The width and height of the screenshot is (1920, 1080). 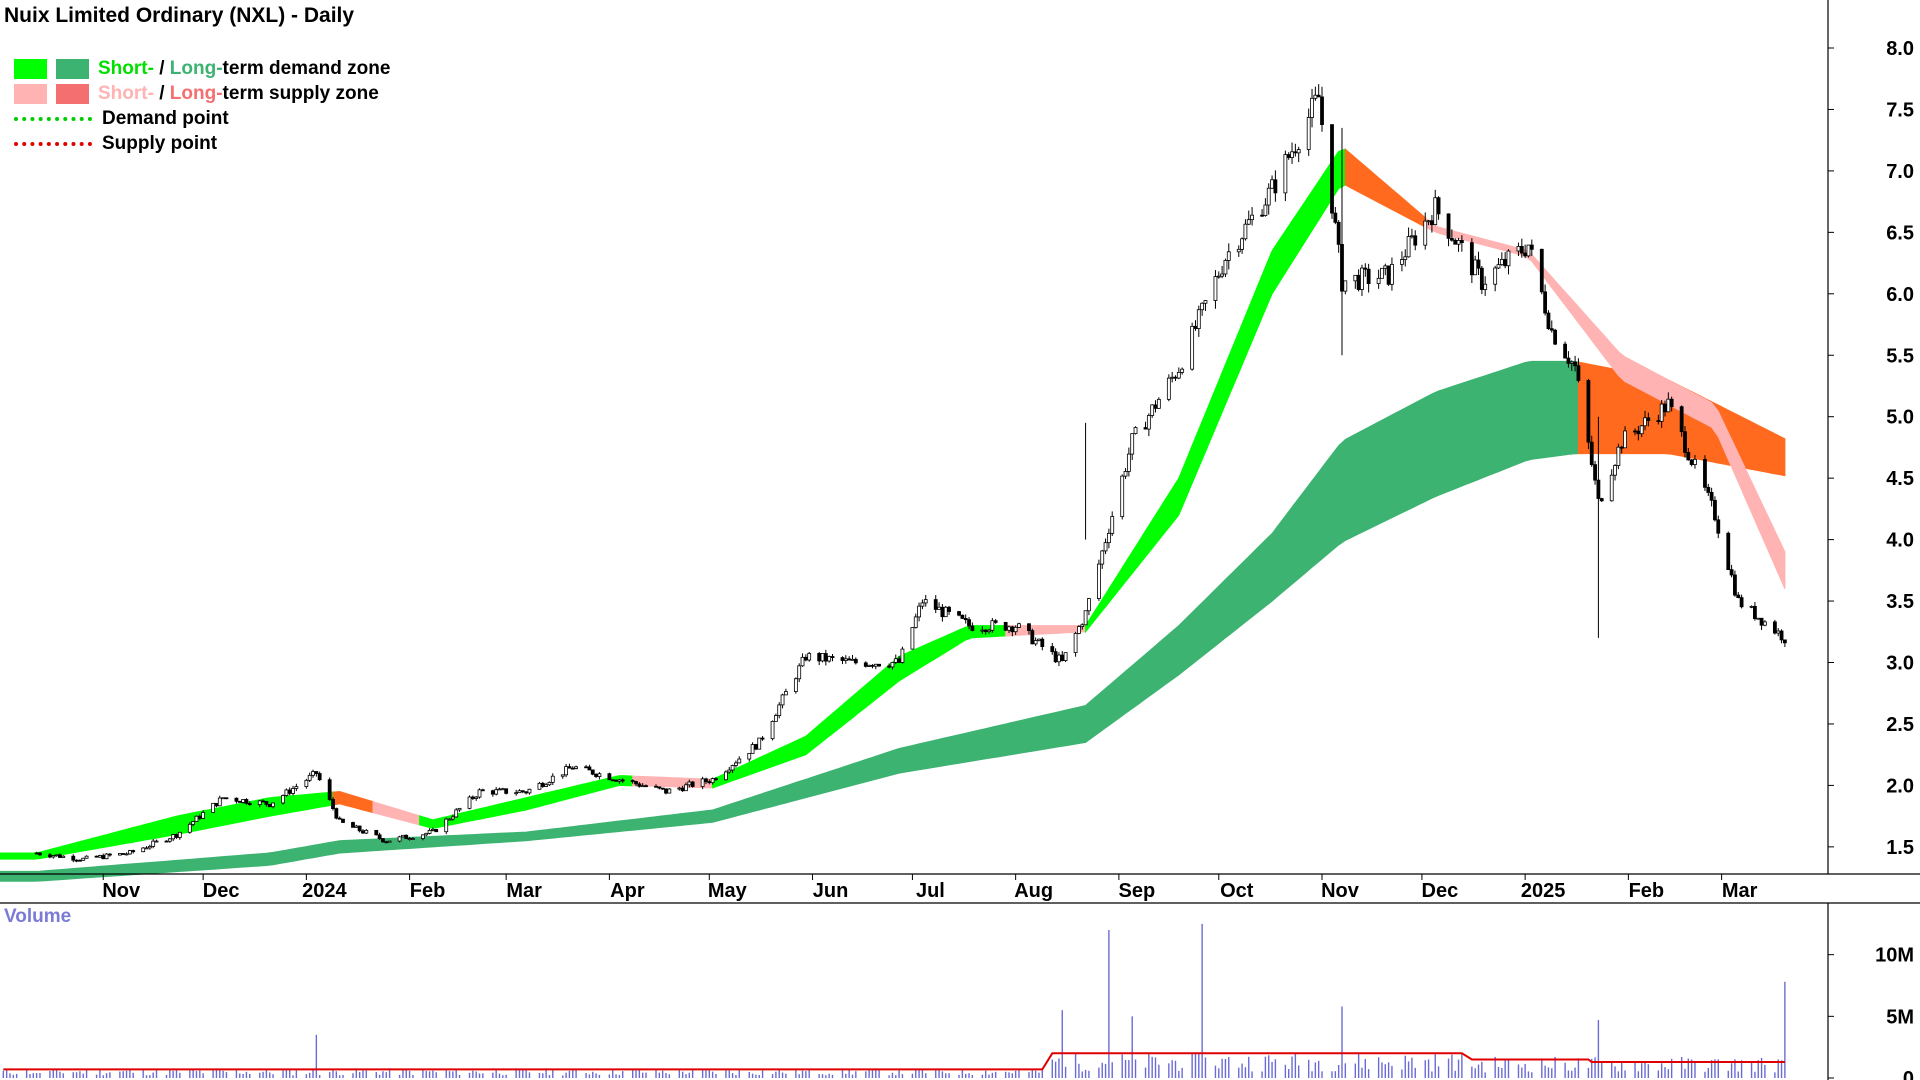 What do you see at coordinates (396, 813) in the screenshot?
I see `short-zone-segment` at bounding box center [396, 813].